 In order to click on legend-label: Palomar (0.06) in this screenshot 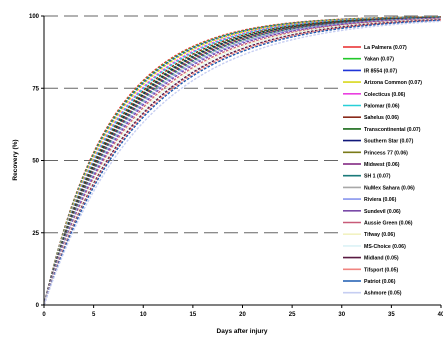, I will do `click(382, 107)`.